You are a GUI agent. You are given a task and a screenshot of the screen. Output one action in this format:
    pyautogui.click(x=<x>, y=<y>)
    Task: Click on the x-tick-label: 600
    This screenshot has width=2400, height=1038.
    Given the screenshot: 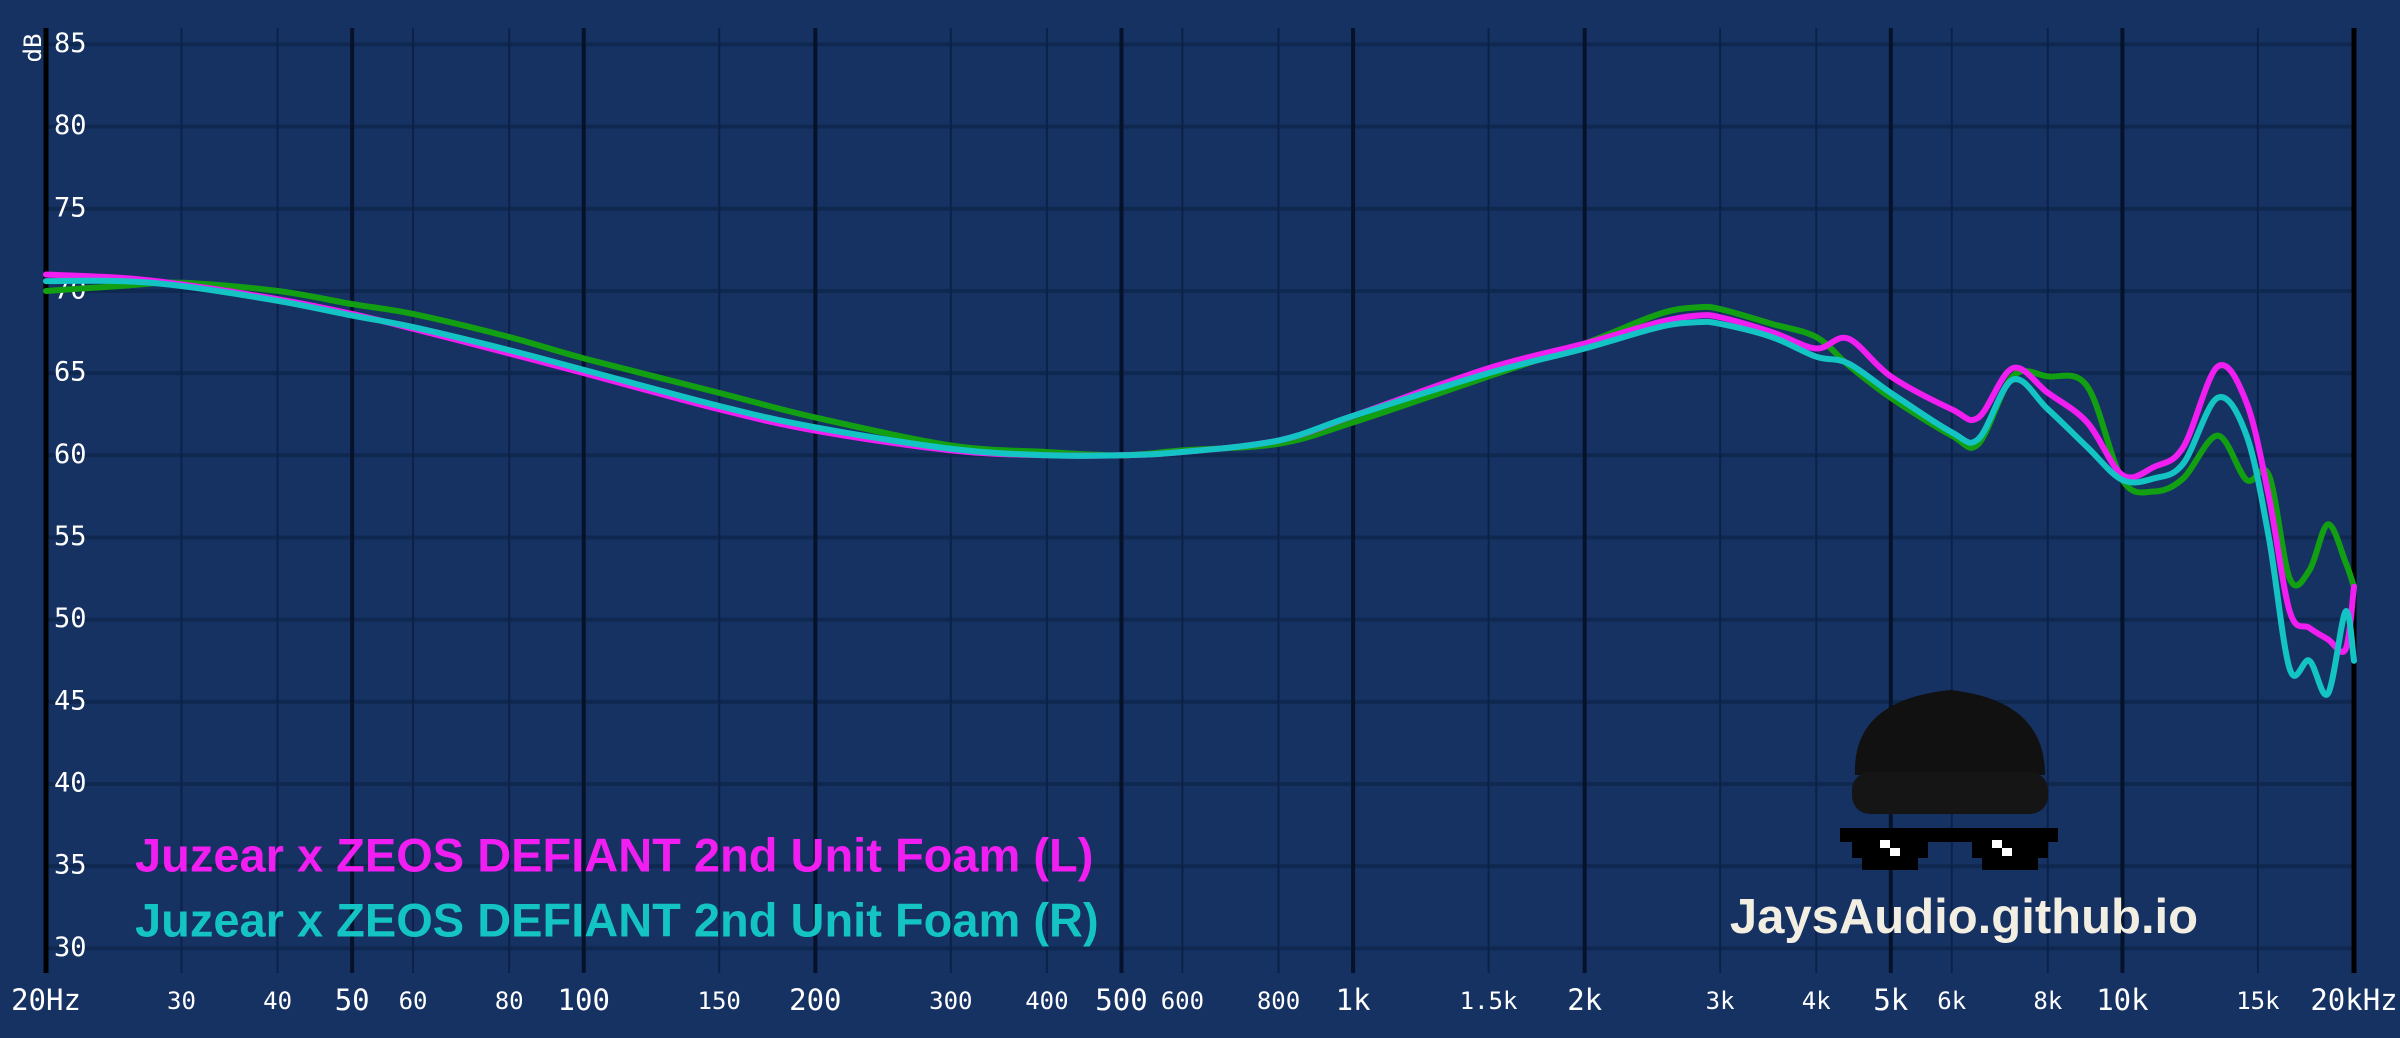 What is the action you would take?
    pyautogui.click(x=1182, y=1001)
    